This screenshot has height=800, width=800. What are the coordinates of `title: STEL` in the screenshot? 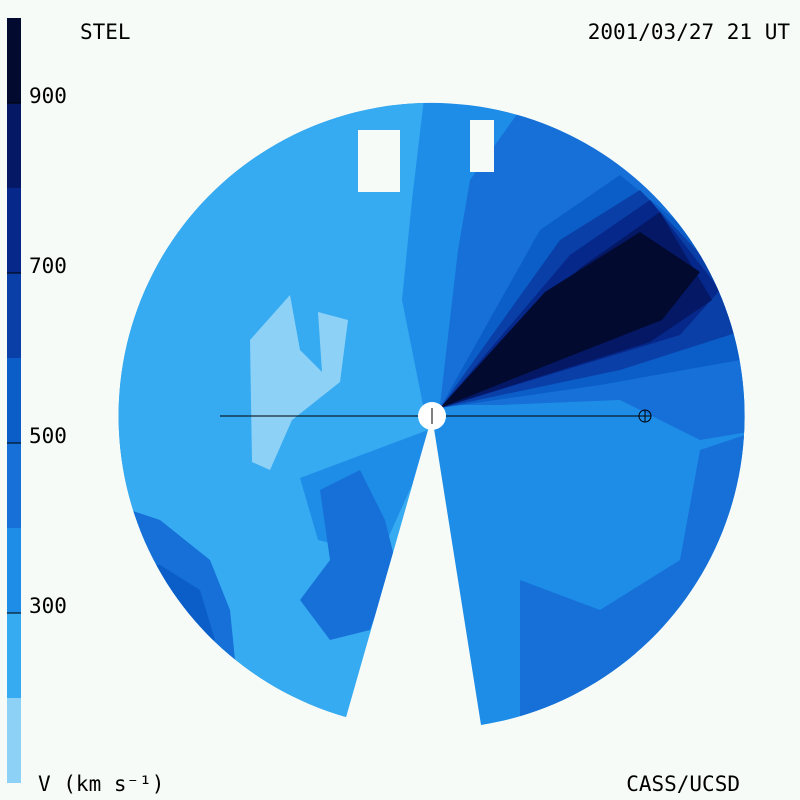 It's located at (105, 32).